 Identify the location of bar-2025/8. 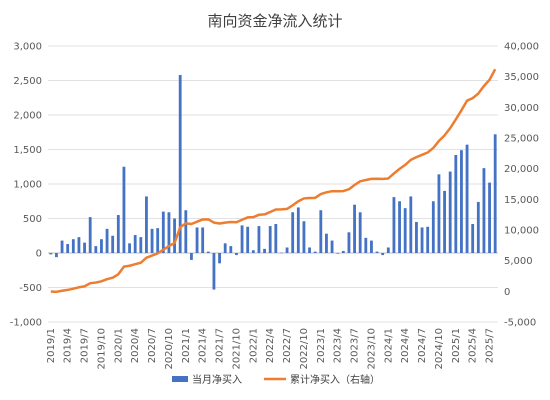
(495, 193).